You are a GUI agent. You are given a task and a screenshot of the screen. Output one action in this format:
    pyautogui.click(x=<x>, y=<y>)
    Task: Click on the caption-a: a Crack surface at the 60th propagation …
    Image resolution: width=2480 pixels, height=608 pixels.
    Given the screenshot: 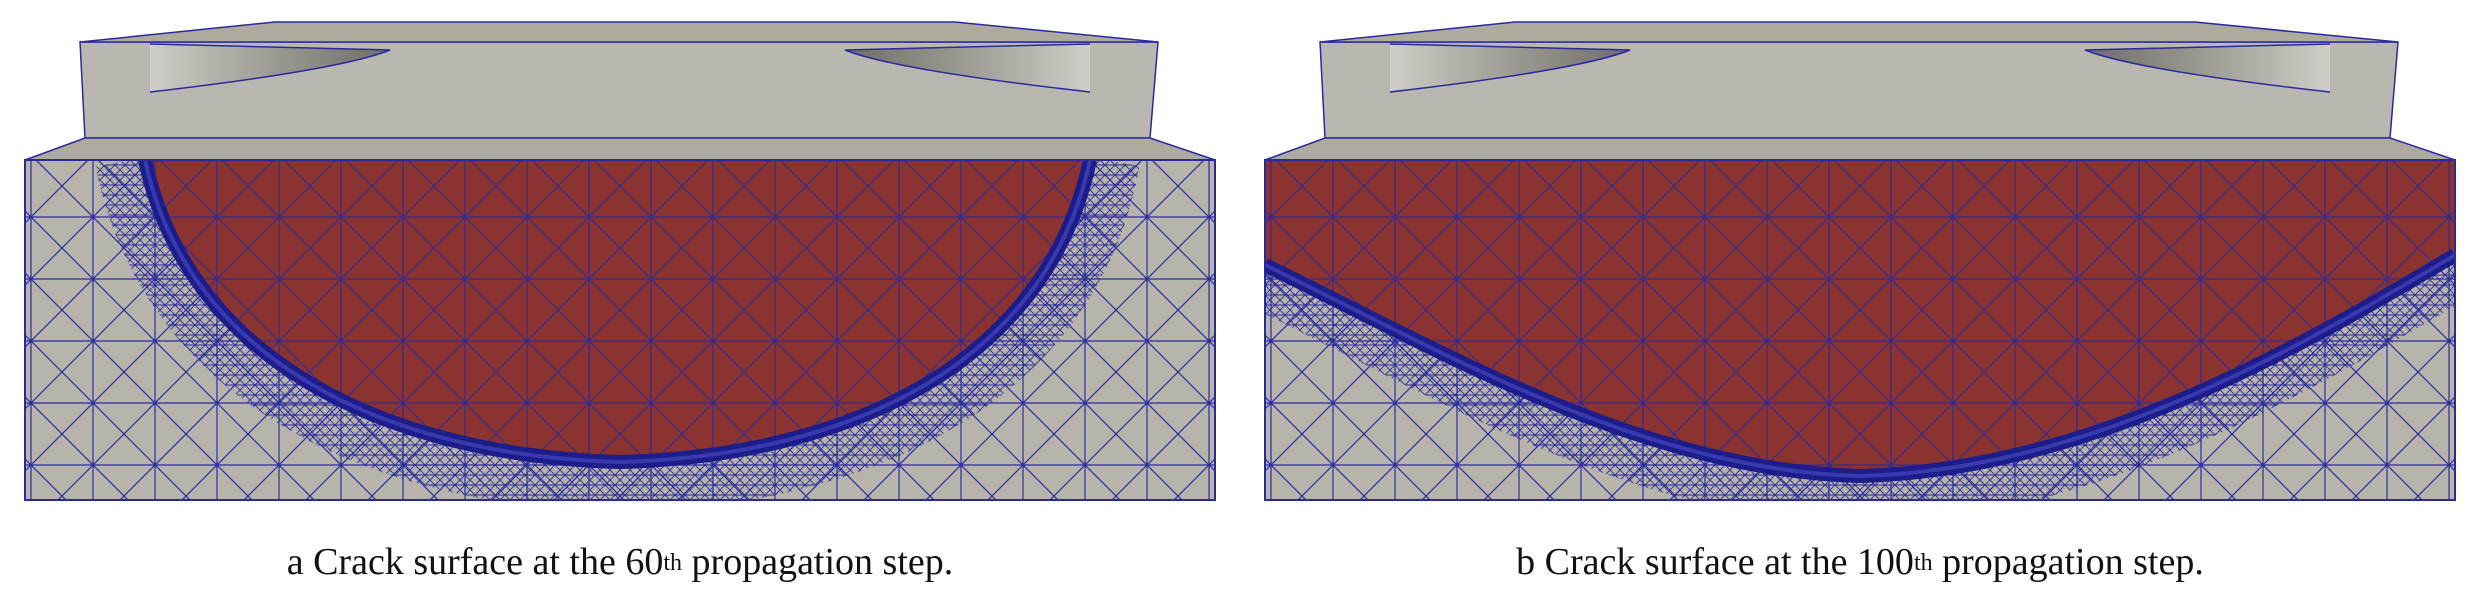 What is the action you would take?
    pyautogui.click(x=620, y=562)
    